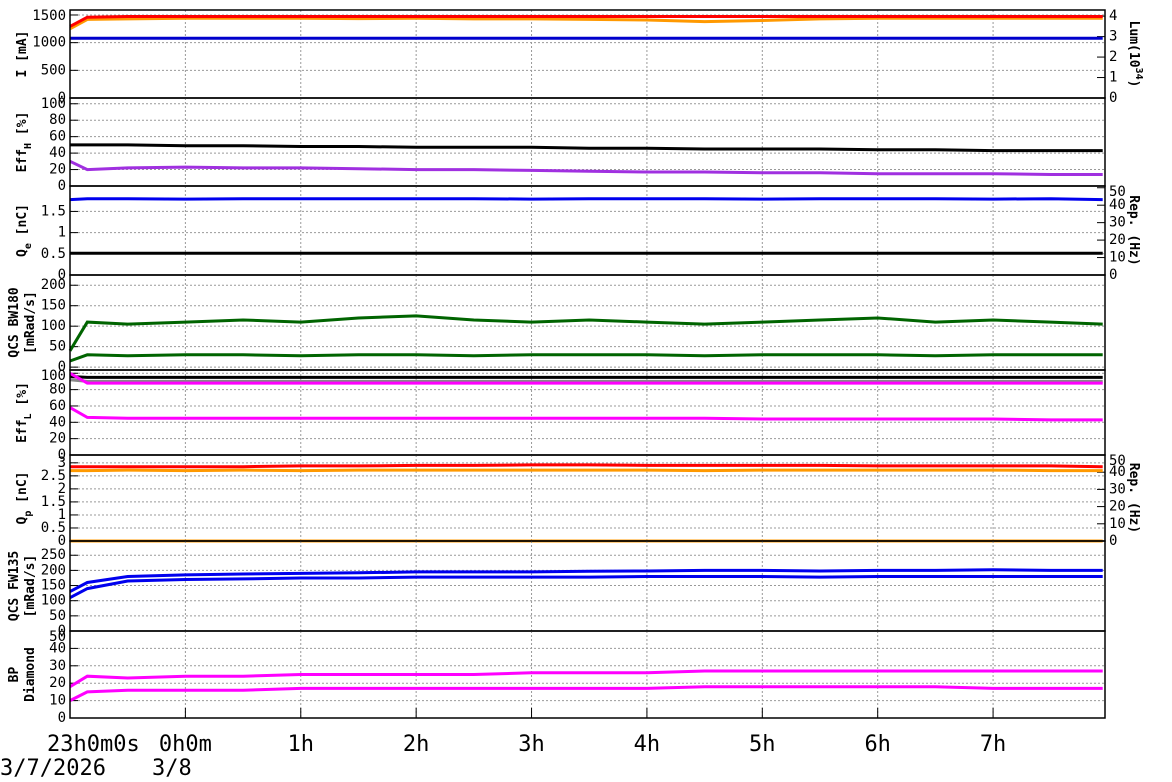 Image resolution: width=1172 pixels, height=782 pixels. I want to click on axis-label-part: QCS FW135, so click(14, 586).